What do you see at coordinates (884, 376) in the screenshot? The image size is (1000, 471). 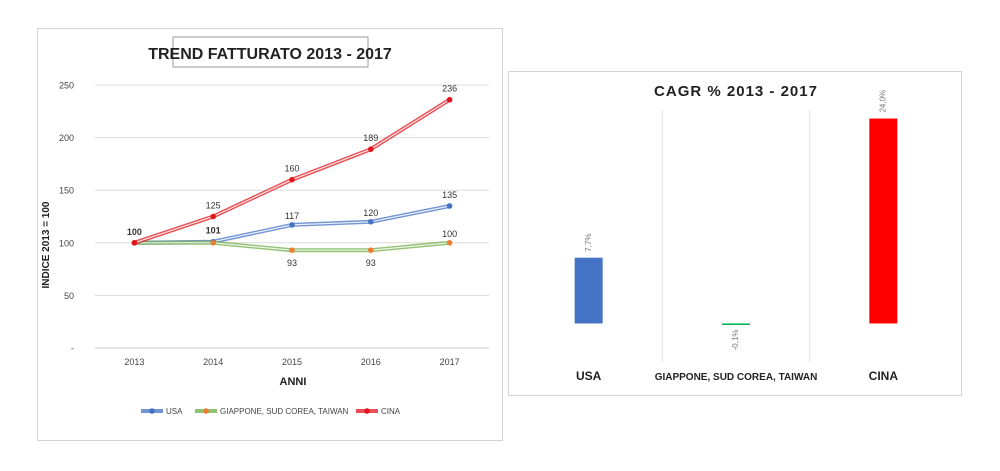 I see `cagr-category-label: CINA` at bounding box center [884, 376].